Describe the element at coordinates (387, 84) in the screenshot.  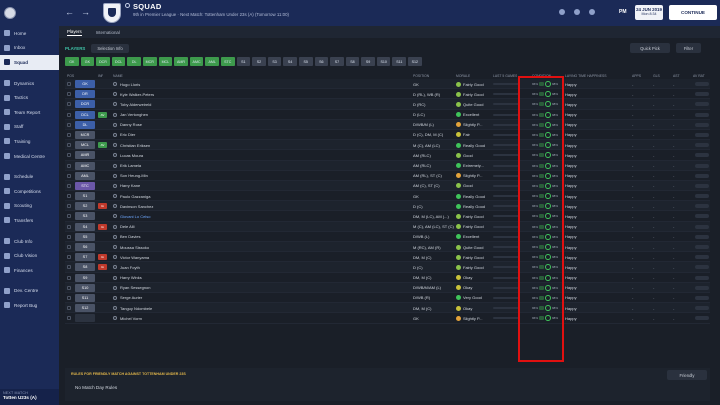
I see `table-row: GK Hugo Lloris GK Fairly Good 96% 98% Happy - - -` at that location.